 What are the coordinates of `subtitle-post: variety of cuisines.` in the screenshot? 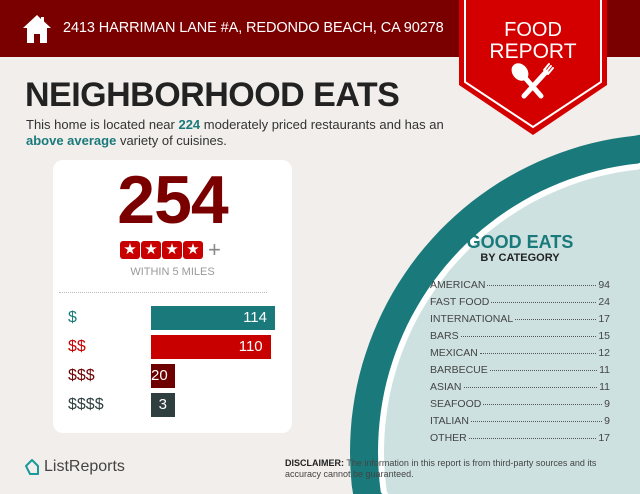 It's located at (171, 140).